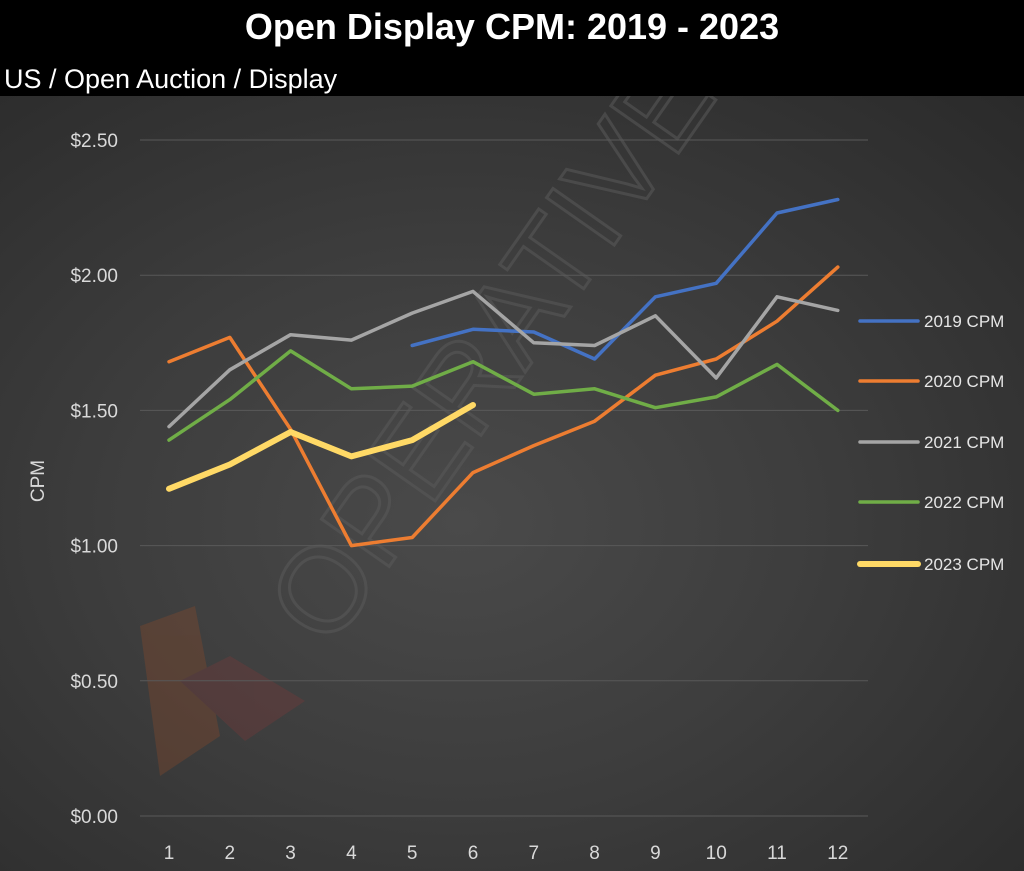  What do you see at coordinates (171, 79) in the screenshot?
I see `chart-subtitle: US / Open Auction / Display` at bounding box center [171, 79].